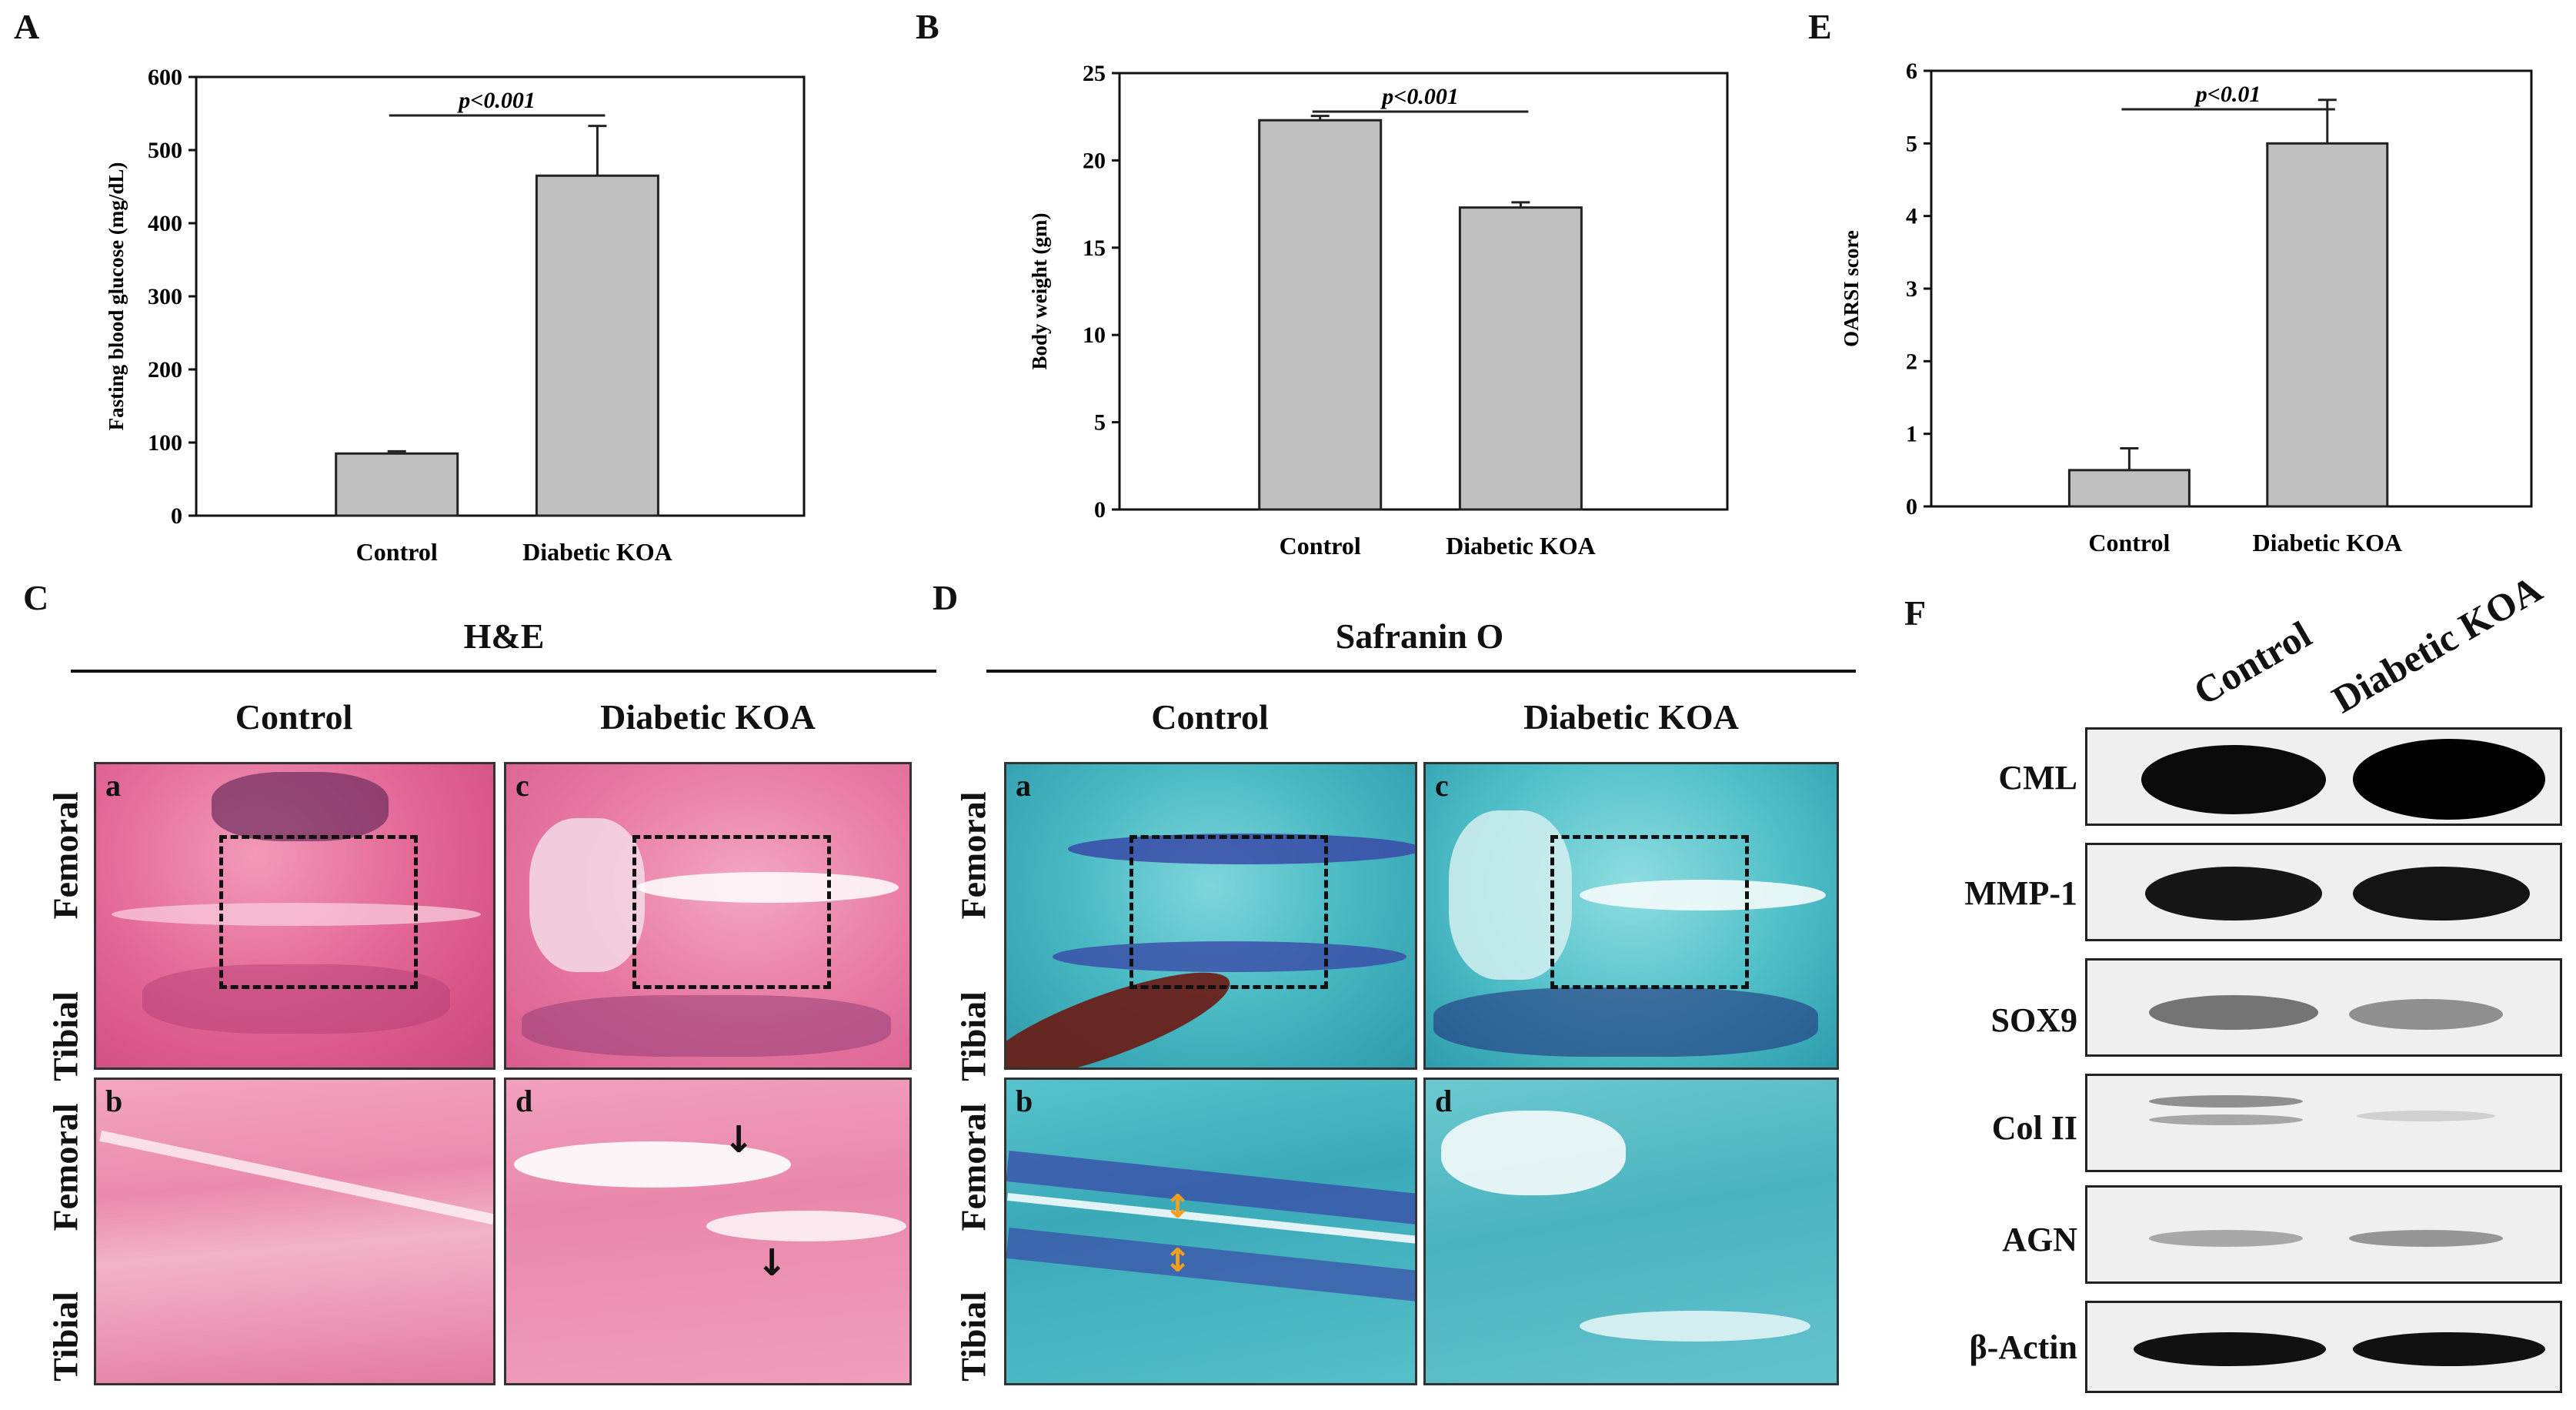 This screenshot has width=2576, height=1410. What do you see at coordinates (522, 785) in the screenshot?
I see `he-tile-c-letter: c` at bounding box center [522, 785].